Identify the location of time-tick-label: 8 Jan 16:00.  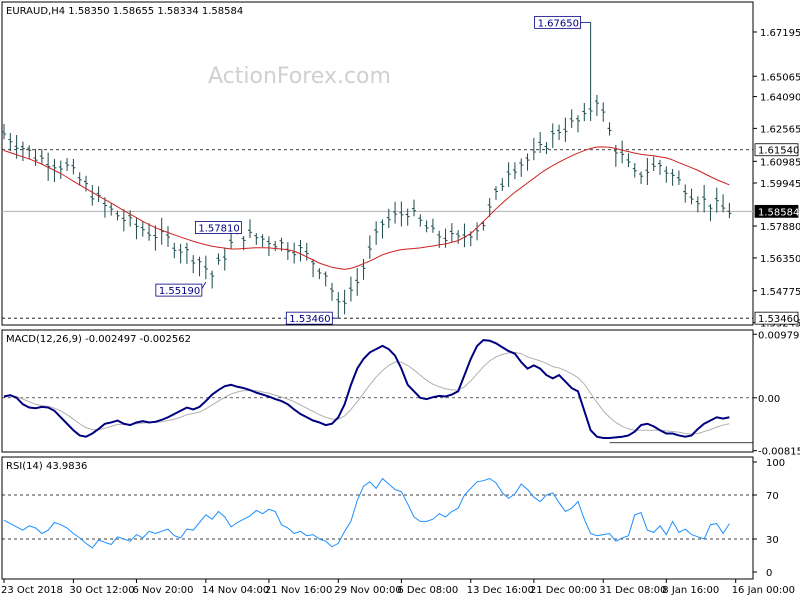
(690, 590).